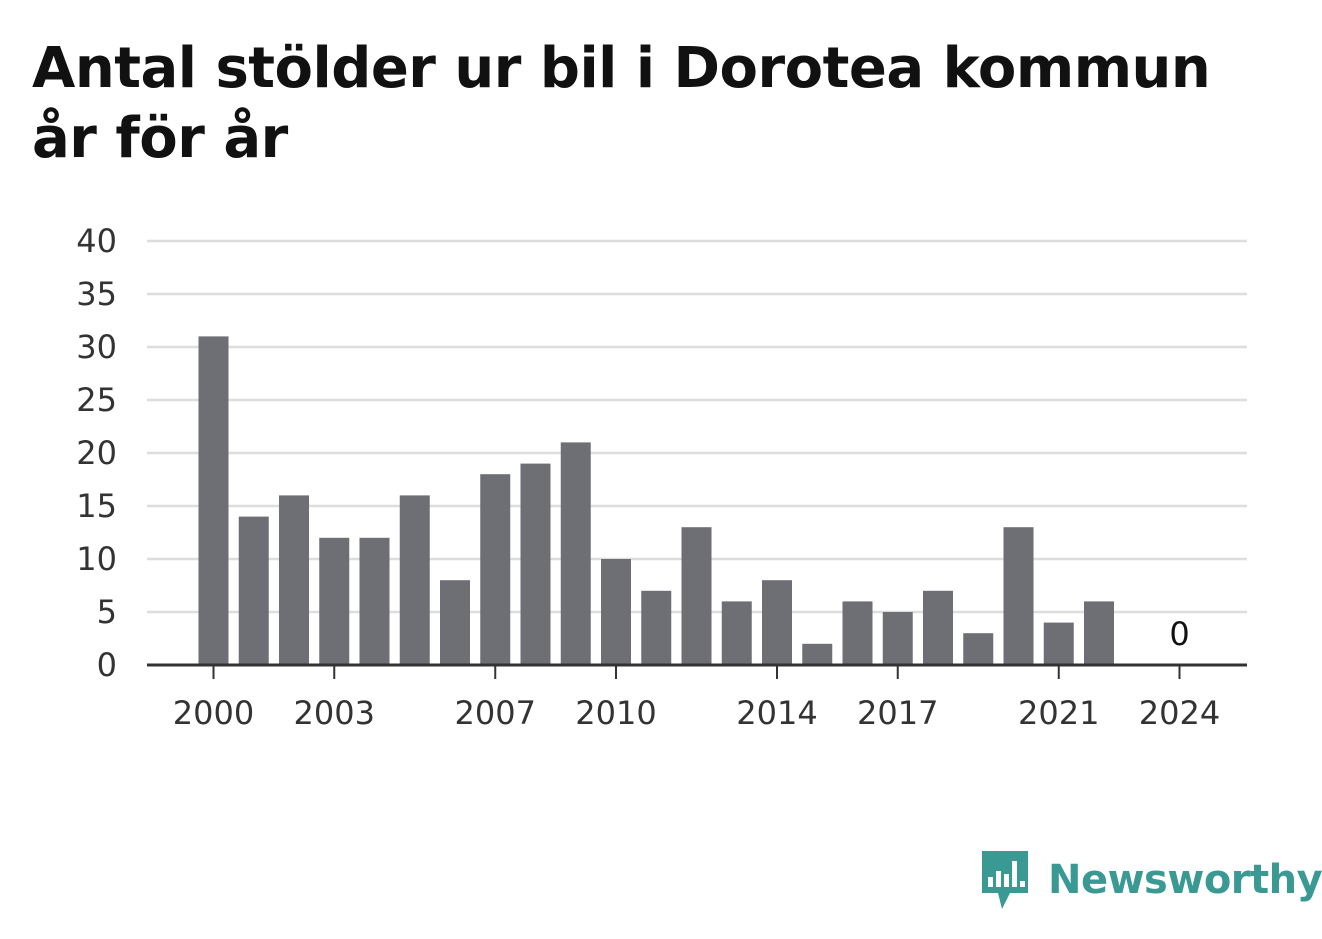 The height and width of the screenshot is (939, 1322). I want to click on y-axis-labels: 0 5 10 15 20 25 30 35 40, so click(96, 453).